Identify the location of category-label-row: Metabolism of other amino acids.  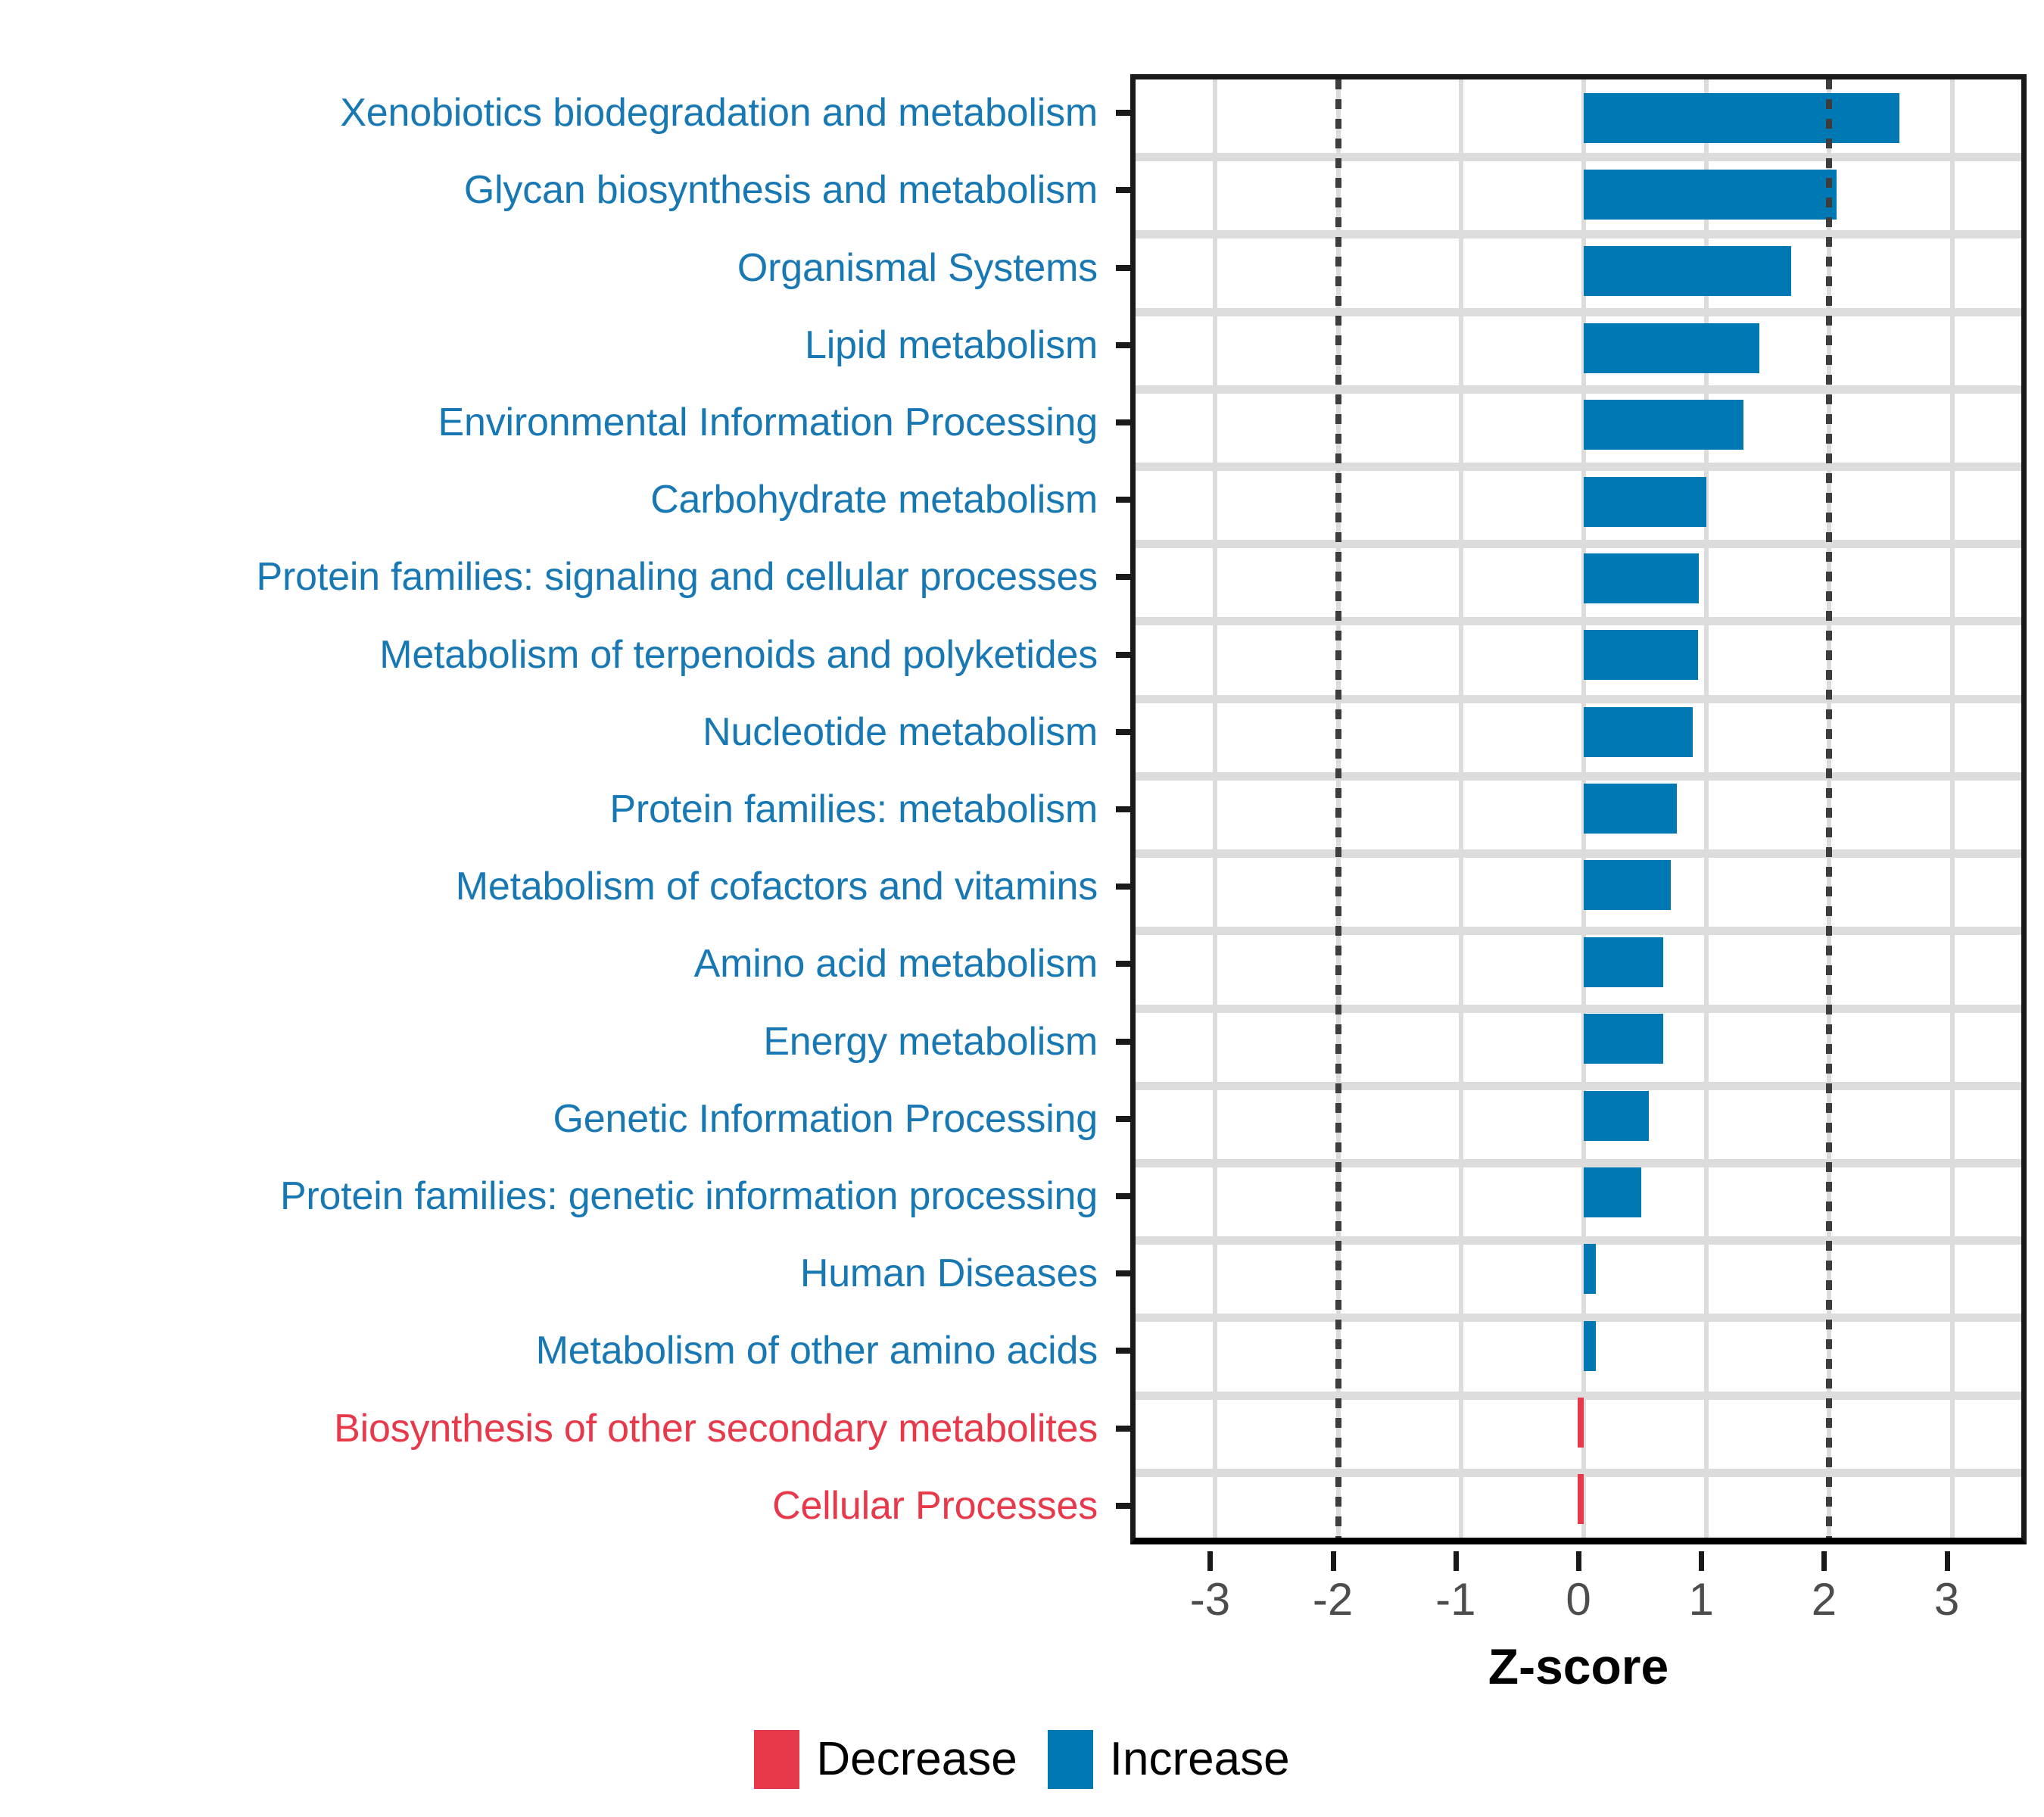
(555, 1350).